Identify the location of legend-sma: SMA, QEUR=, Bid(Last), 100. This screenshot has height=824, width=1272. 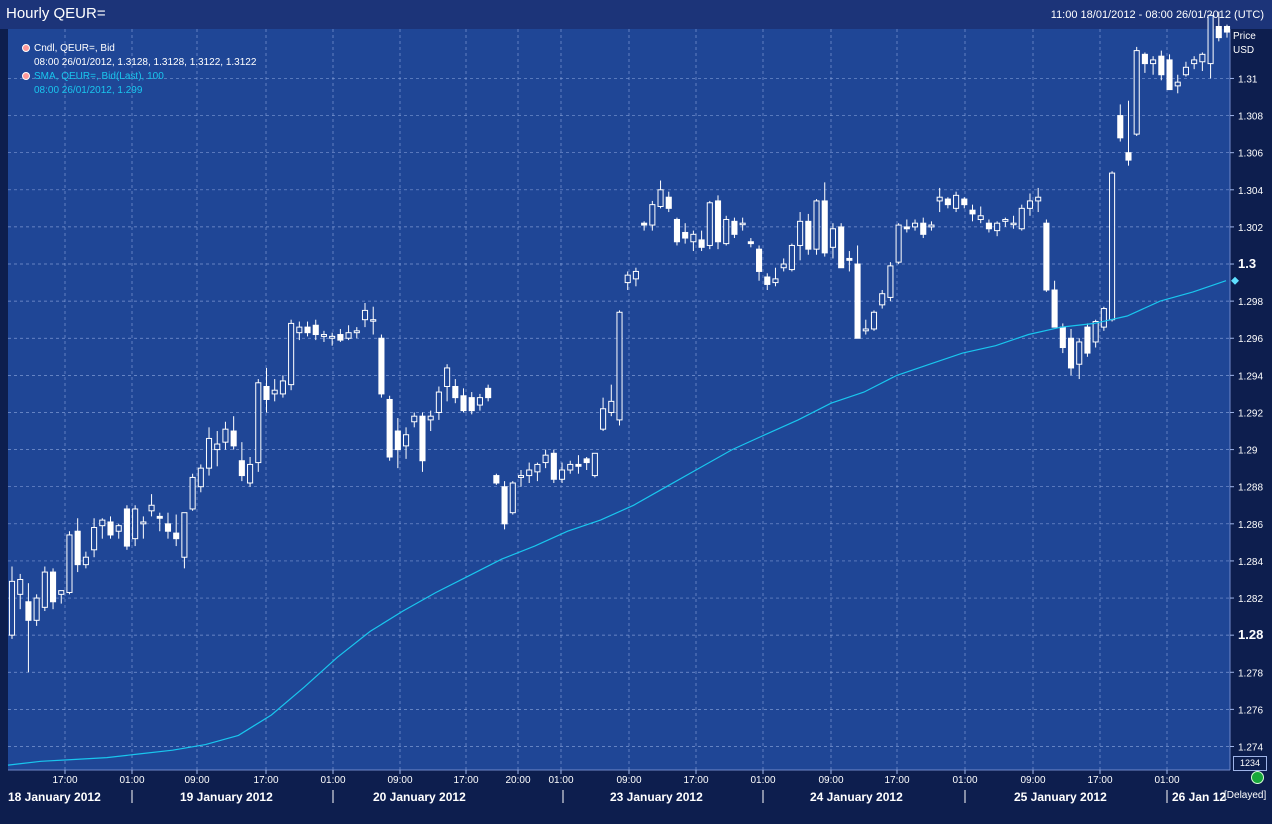
(93, 76).